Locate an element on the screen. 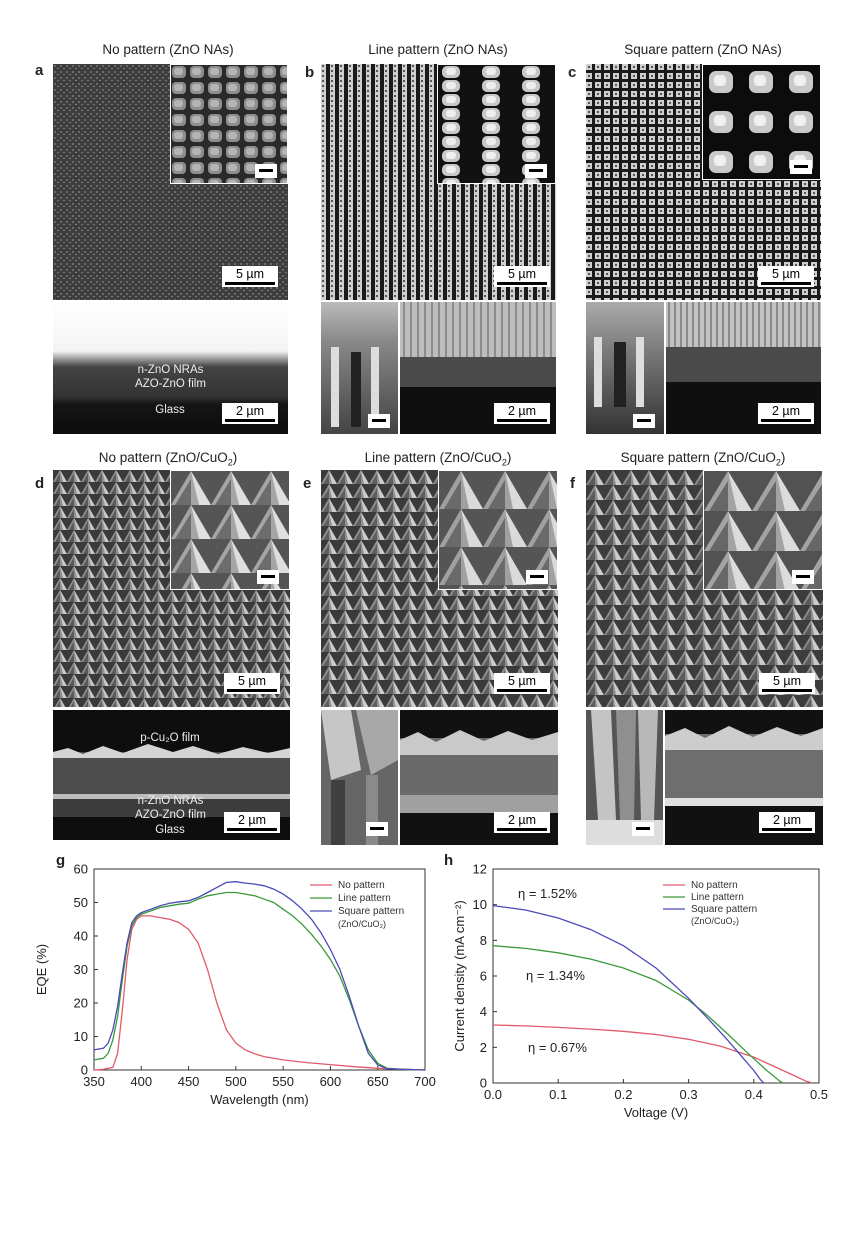  panel-e-title-end: ) is located at coordinates (509, 457).